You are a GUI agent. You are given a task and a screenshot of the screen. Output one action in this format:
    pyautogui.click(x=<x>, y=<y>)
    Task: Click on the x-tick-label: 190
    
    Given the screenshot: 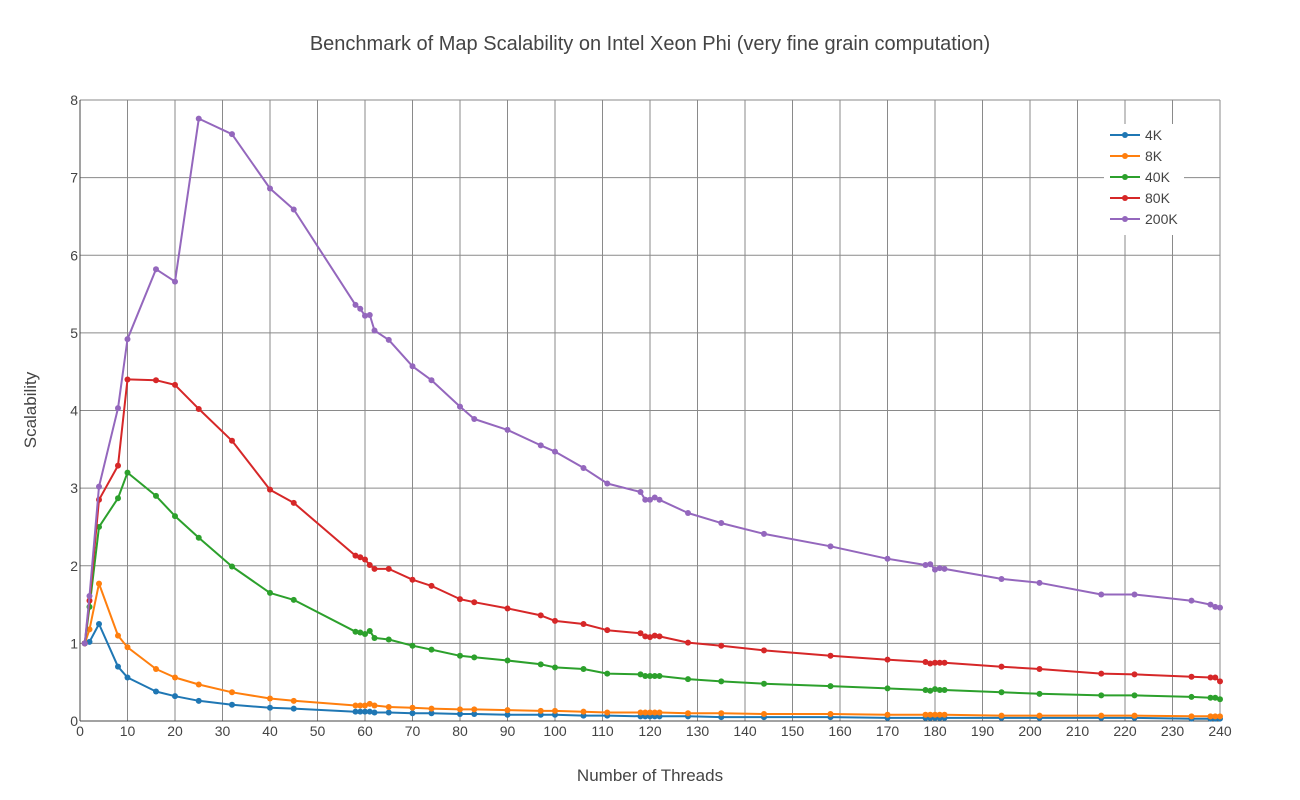 What is the action you would take?
    pyautogui.click(x=983, y=731)
    